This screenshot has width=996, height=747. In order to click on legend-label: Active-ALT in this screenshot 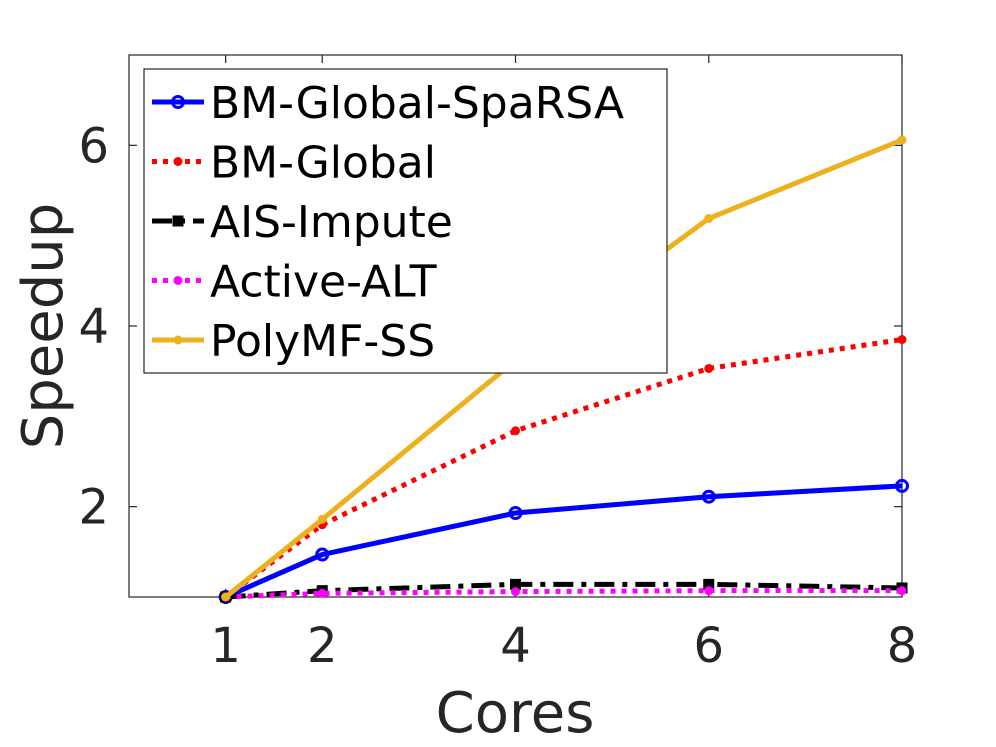, I will do `click(323, 282)`.